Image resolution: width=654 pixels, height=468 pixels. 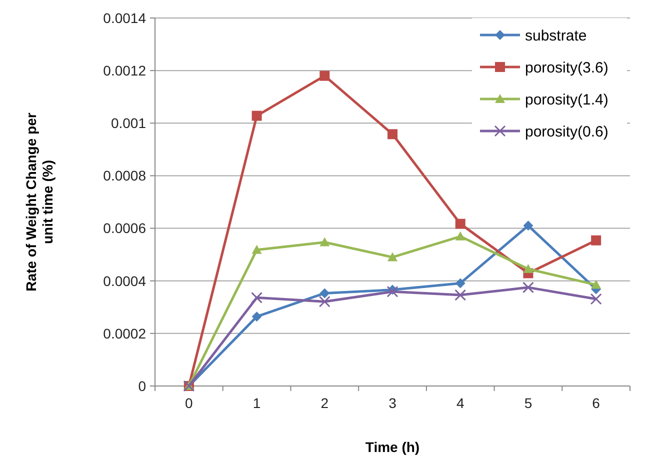 I want to click on x-tick-label: 2, so click(x=324, y=403).